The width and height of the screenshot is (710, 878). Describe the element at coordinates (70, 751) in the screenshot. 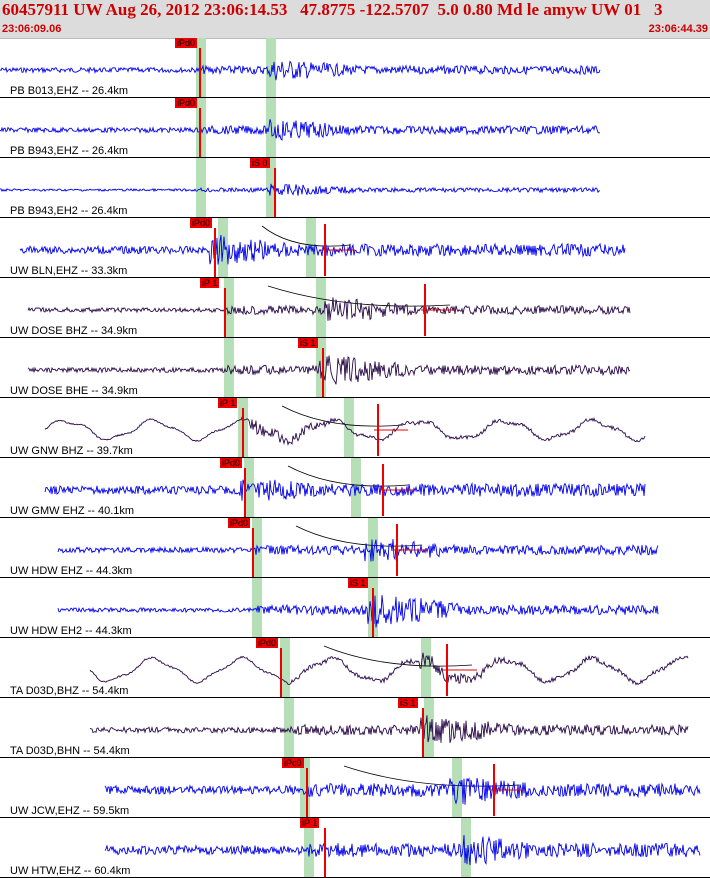

I see `channel-label: TA D03D,BHN -- 54.4km` at that location.